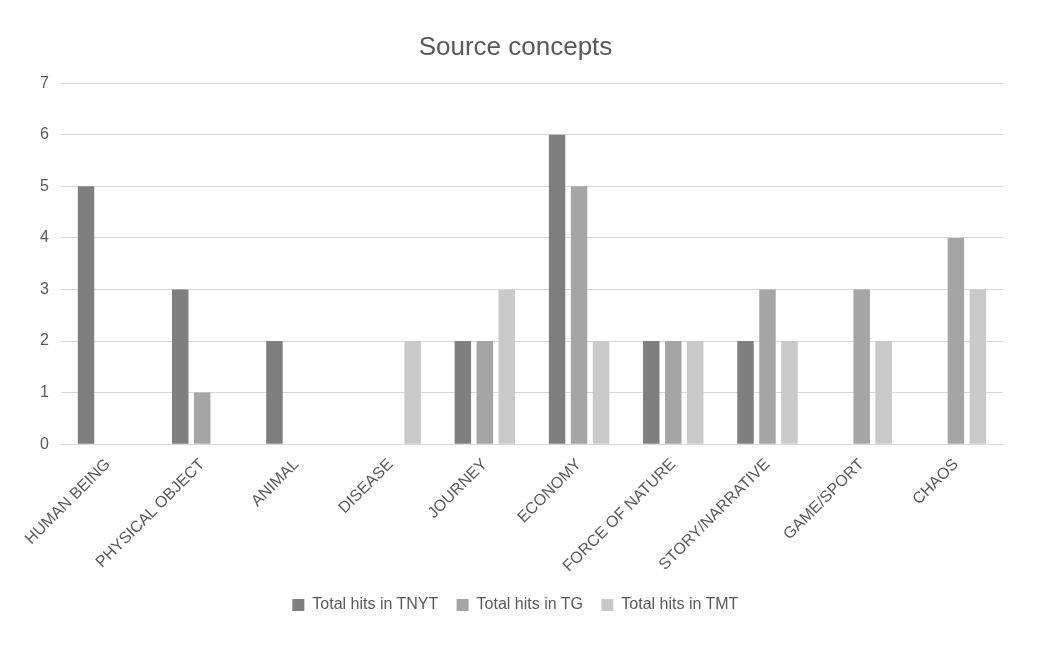 This screenshot has width=1045, height=645. Describe the element at coordinates (44, 185) in the screenshot. I see `y-tick-label: 5` at that location.